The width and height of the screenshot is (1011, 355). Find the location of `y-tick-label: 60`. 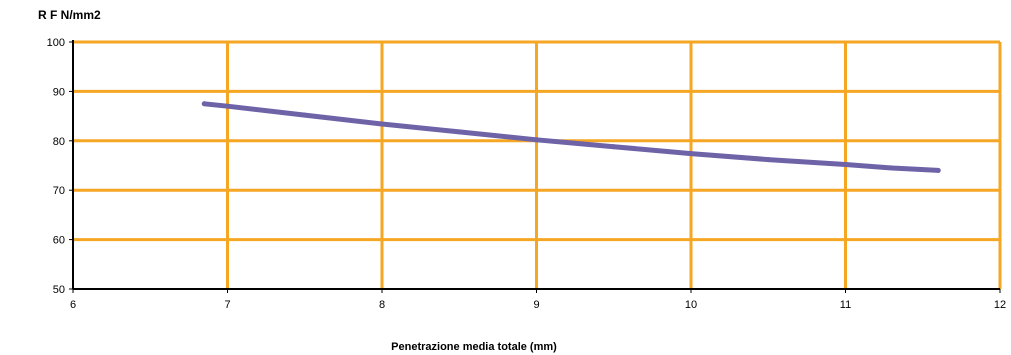

y-tick-label: 60 is located at coordinates (59, 241).